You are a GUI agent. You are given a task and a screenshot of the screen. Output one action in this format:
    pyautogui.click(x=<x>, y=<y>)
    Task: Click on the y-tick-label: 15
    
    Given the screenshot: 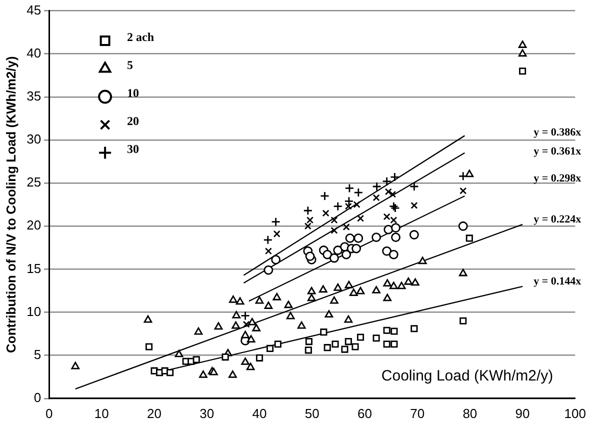 What is the action you would take?
    pyautogui.click(x=34, y=268)
    